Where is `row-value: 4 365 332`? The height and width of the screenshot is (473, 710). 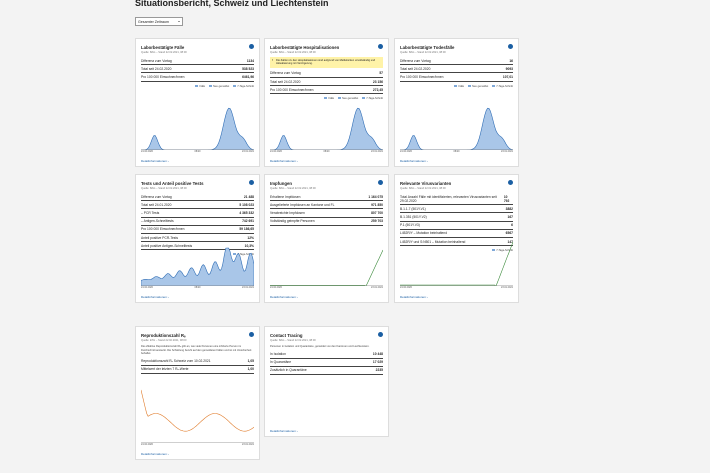 row-value: 4 365 332 is located at coordinates (246, 212).